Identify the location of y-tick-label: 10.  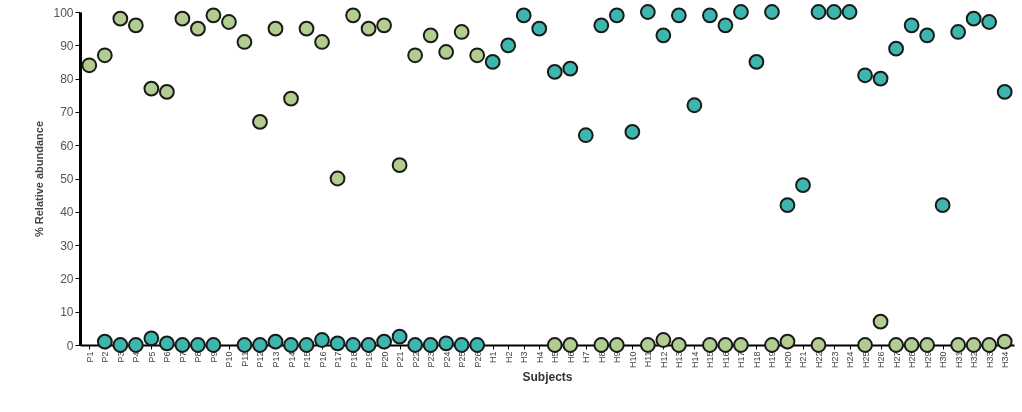
(67, 312).